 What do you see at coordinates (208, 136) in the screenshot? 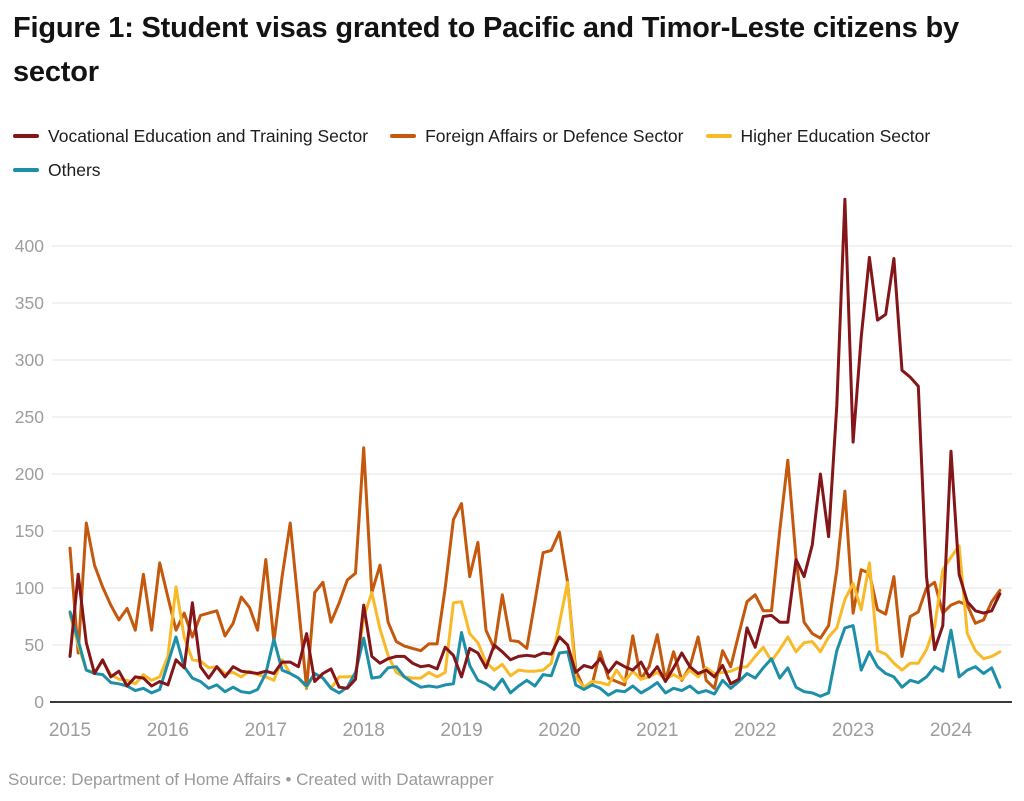
I see `legend-label: Vocational Education and Training Sector` at bounding box center [208, 136].